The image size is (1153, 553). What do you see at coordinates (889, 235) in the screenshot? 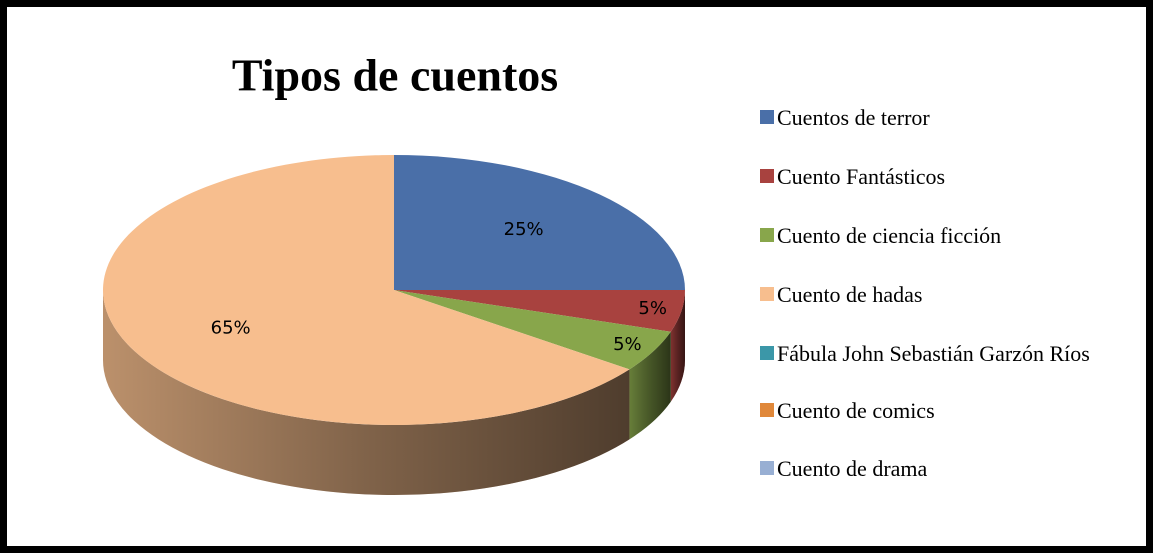
I see `legend-label: Cuento de ciencia ficción` at bounding box center [889, 235].